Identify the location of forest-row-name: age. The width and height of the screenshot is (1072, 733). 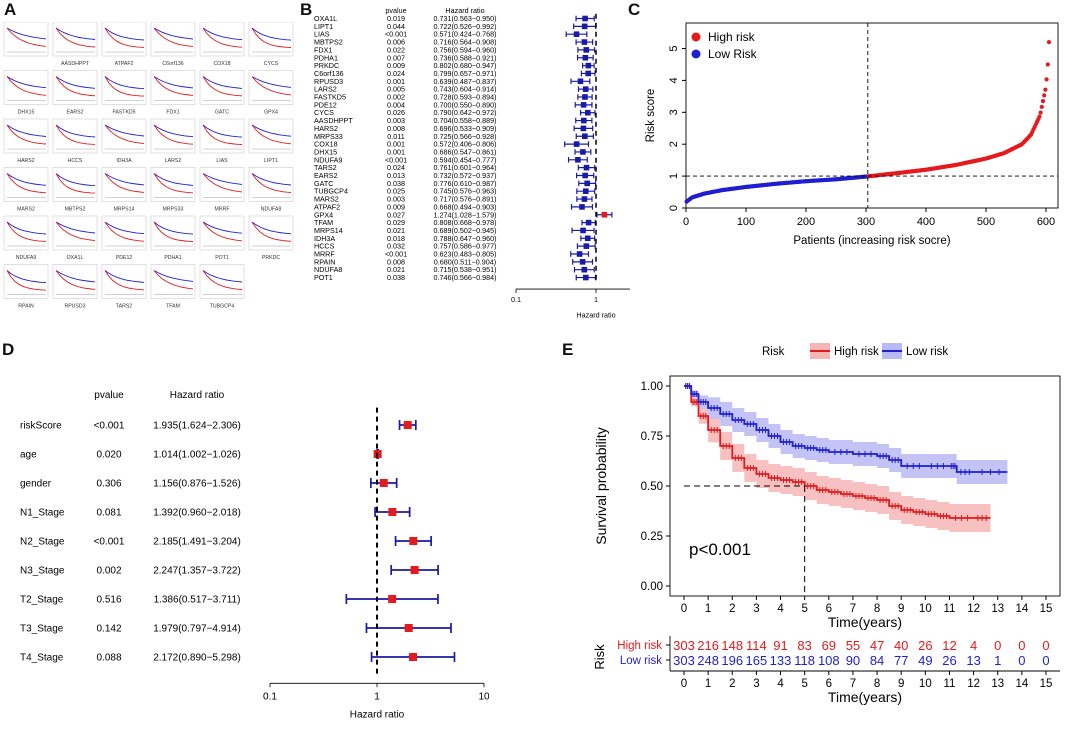
(28, 455).